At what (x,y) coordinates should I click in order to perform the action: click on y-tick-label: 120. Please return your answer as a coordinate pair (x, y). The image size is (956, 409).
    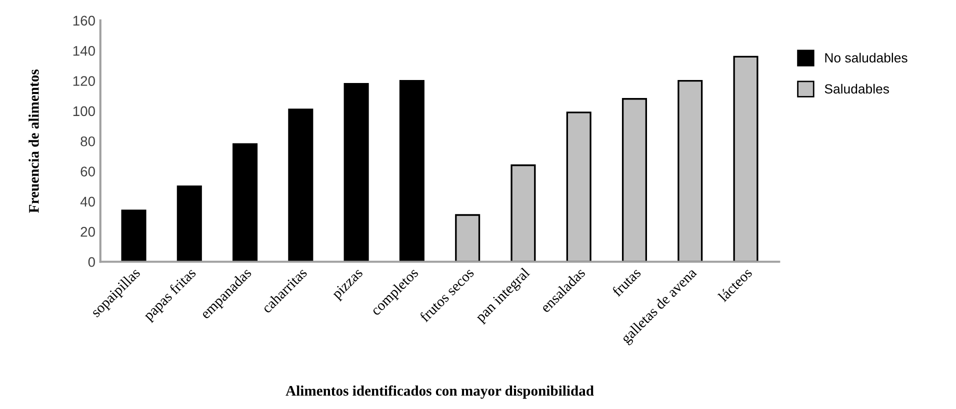
    Looking at the image, I should click on (84, 81).